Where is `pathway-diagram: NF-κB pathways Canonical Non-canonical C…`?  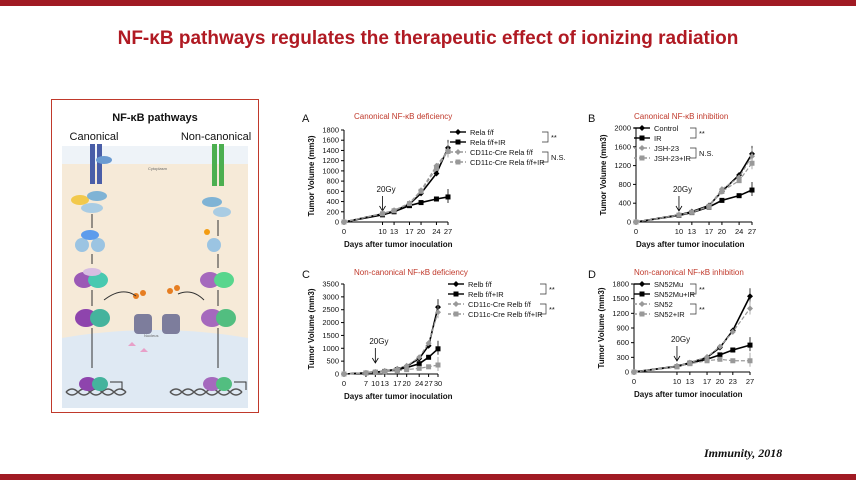 pathway-diagram: NF-κB pathways Canonical Non-canonical C… is located at coordinates (156, 260).